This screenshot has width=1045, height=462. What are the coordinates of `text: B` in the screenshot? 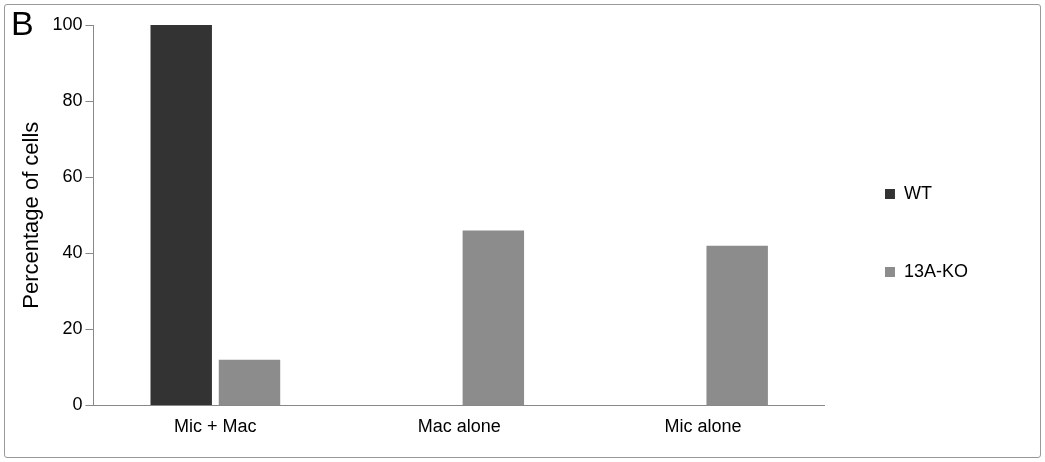 It's located at (22, 23).